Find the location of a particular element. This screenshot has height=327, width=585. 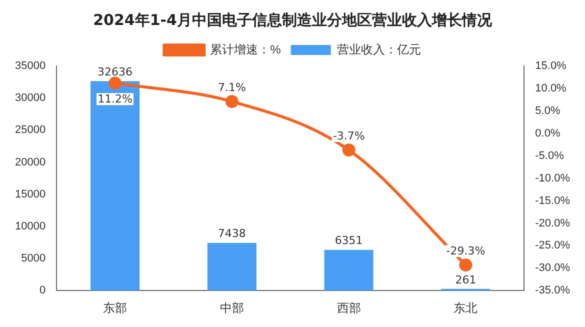

y2-tick-label: -5.0% is located at coordinates (549, 156).